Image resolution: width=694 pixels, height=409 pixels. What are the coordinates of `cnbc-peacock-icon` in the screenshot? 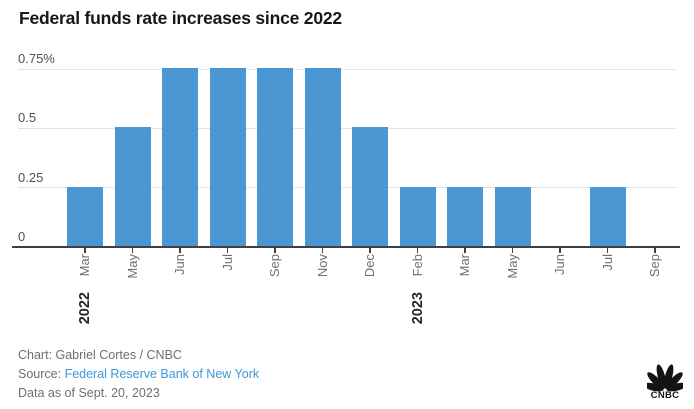 It's located at (665, 378).